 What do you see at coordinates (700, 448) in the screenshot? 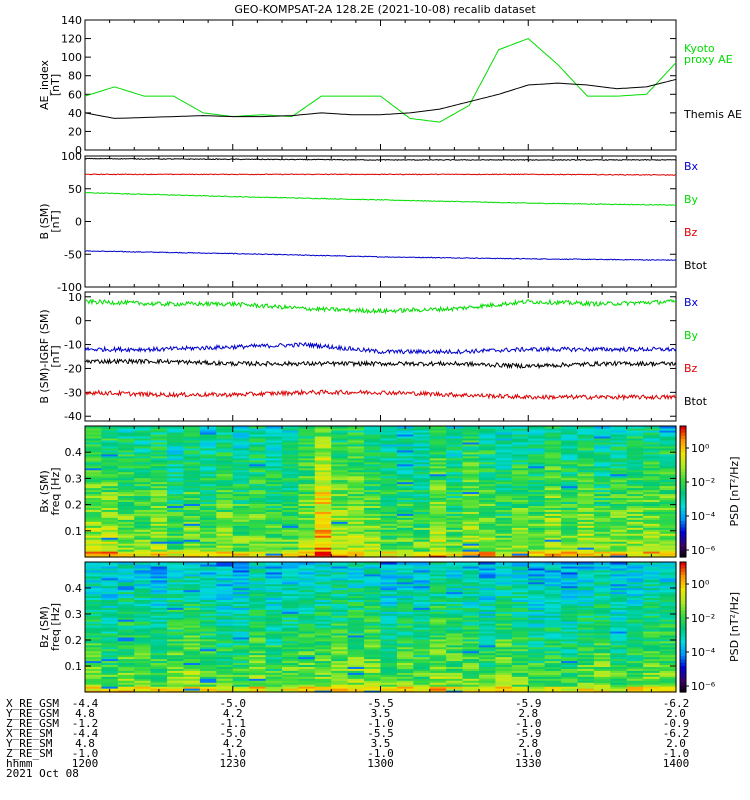
I see `bx_spec-colorbar-tick-label: 10⁰` at bounding box center [700, 448].